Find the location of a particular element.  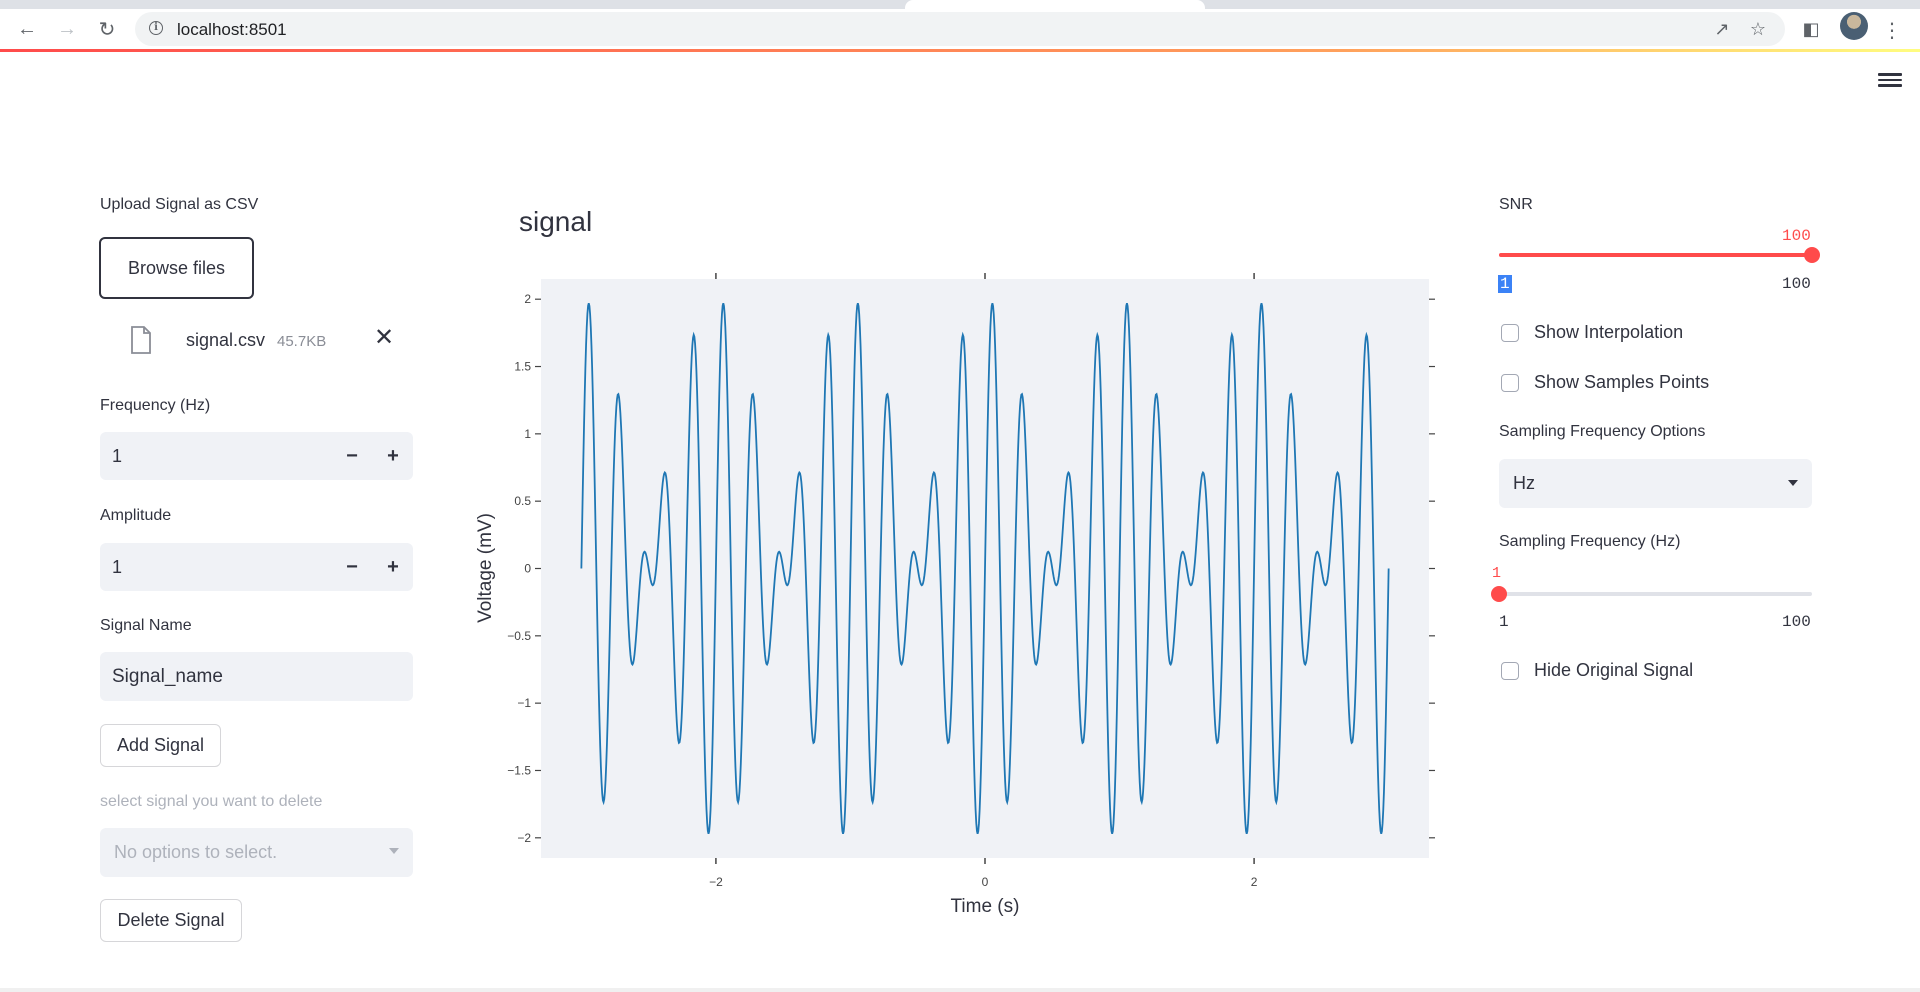

snr-label: SNR is located at coordinates (1516, 204).